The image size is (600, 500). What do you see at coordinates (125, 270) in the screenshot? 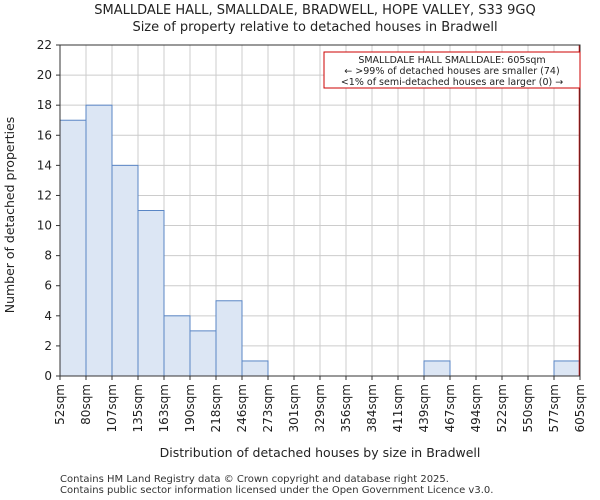
I see `bar-107sqm` at bounding box center [125, 270].